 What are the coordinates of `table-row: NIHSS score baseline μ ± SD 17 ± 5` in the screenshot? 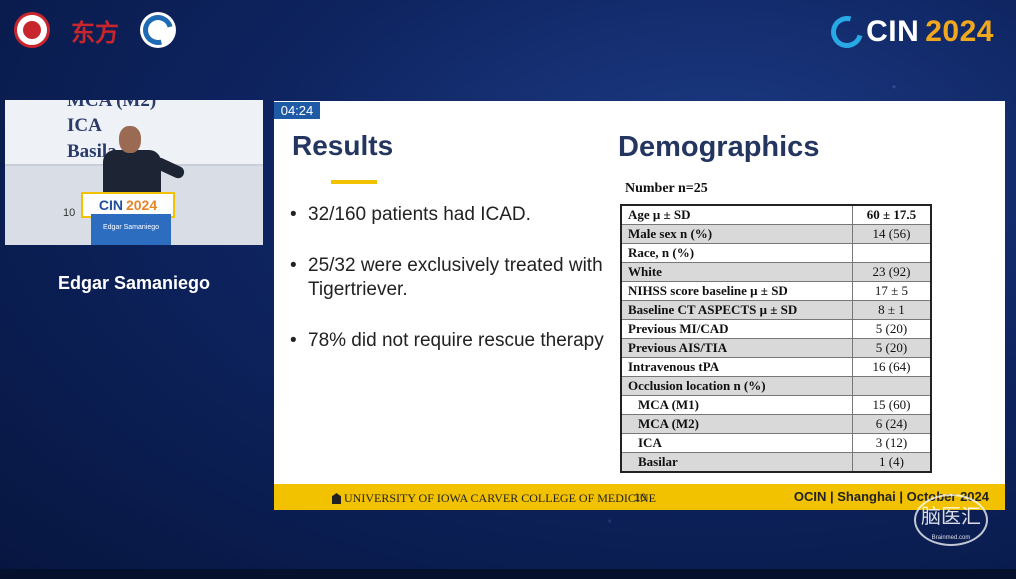 It's located at (776, 291).